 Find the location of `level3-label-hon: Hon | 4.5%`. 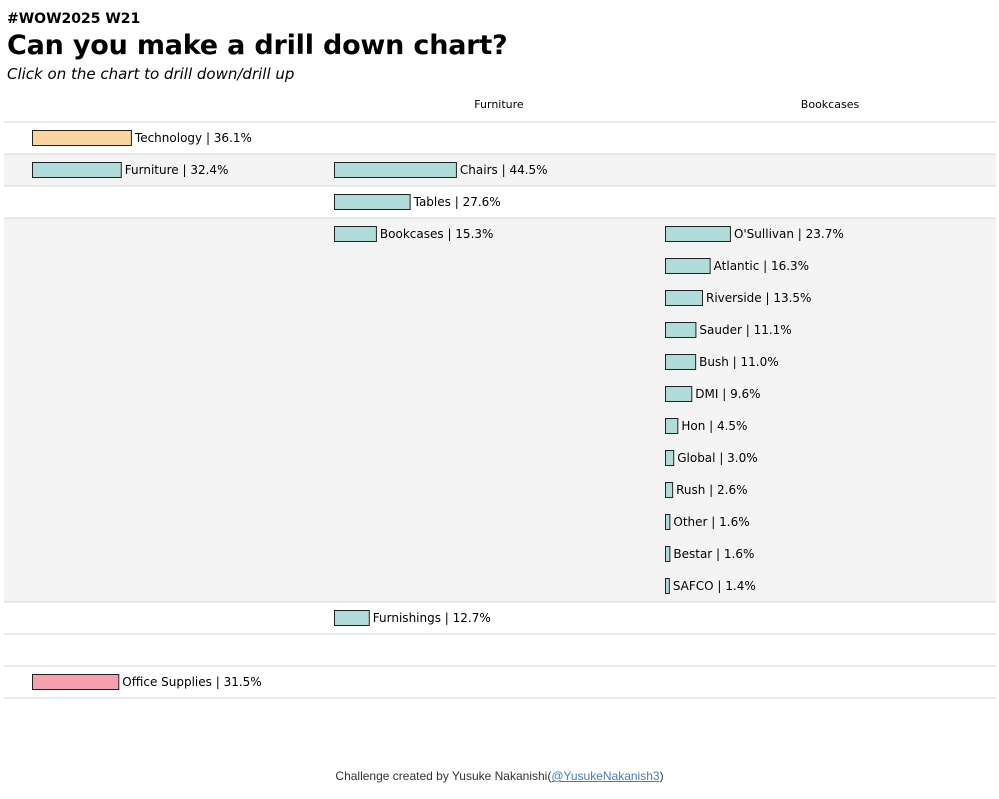

level3-label-hon: Hon | 4.5% is located at coordinates (714, 426).